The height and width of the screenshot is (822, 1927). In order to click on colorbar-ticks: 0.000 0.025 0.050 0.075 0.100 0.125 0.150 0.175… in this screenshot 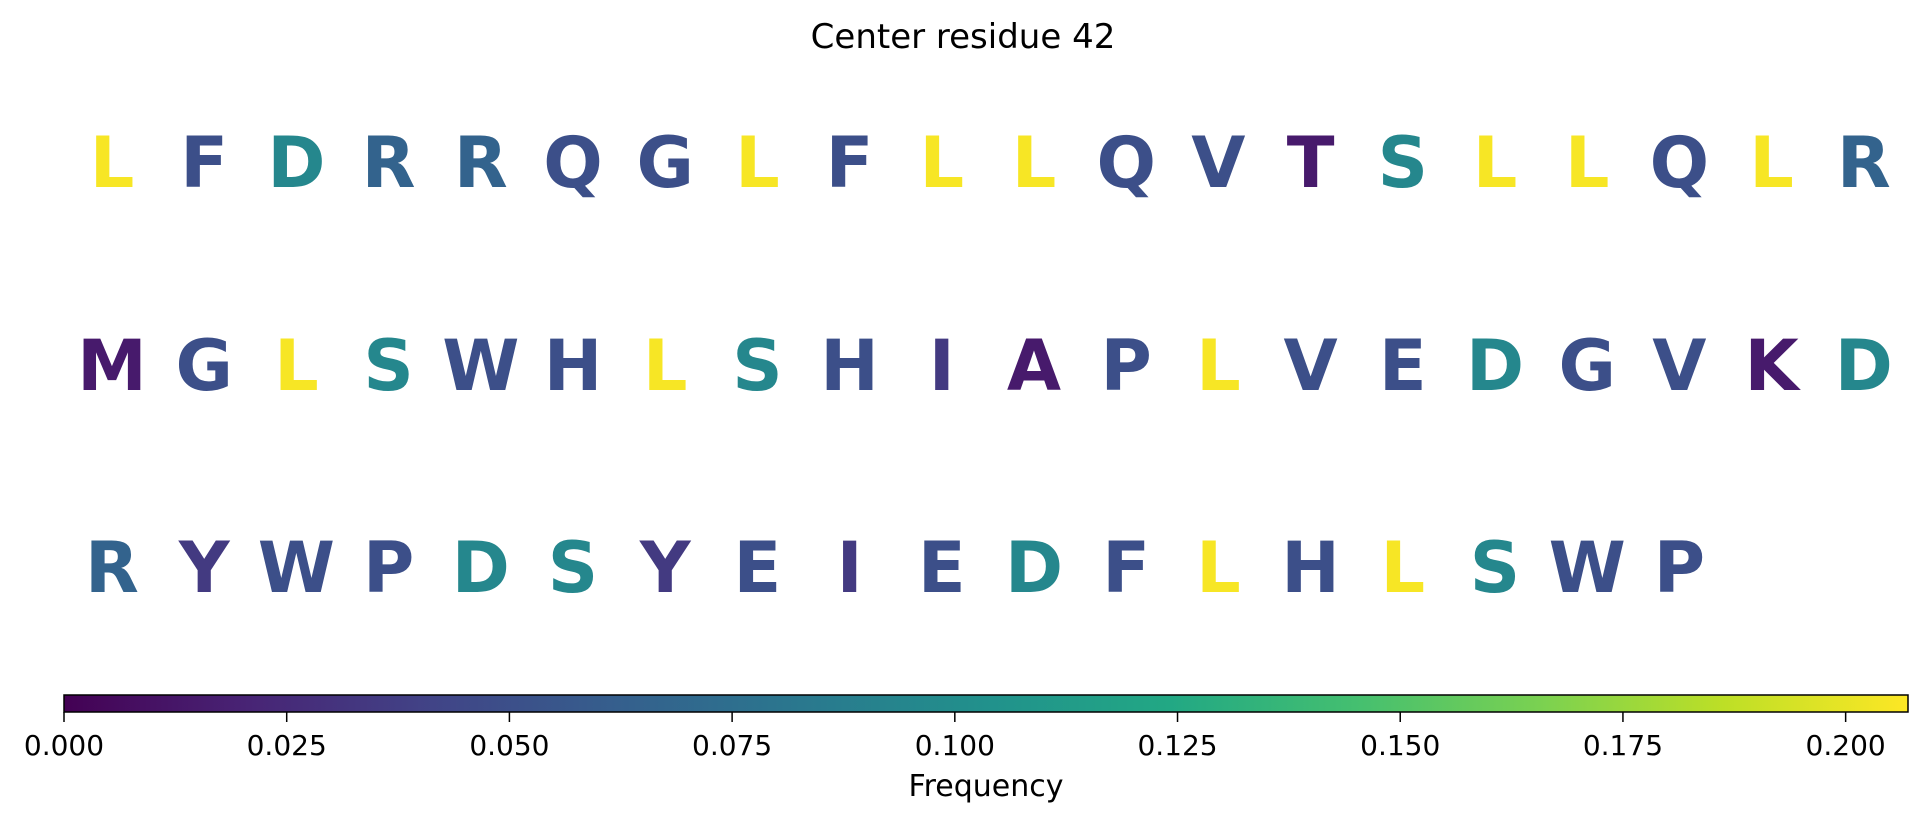, I will do `click(955, 737)`.